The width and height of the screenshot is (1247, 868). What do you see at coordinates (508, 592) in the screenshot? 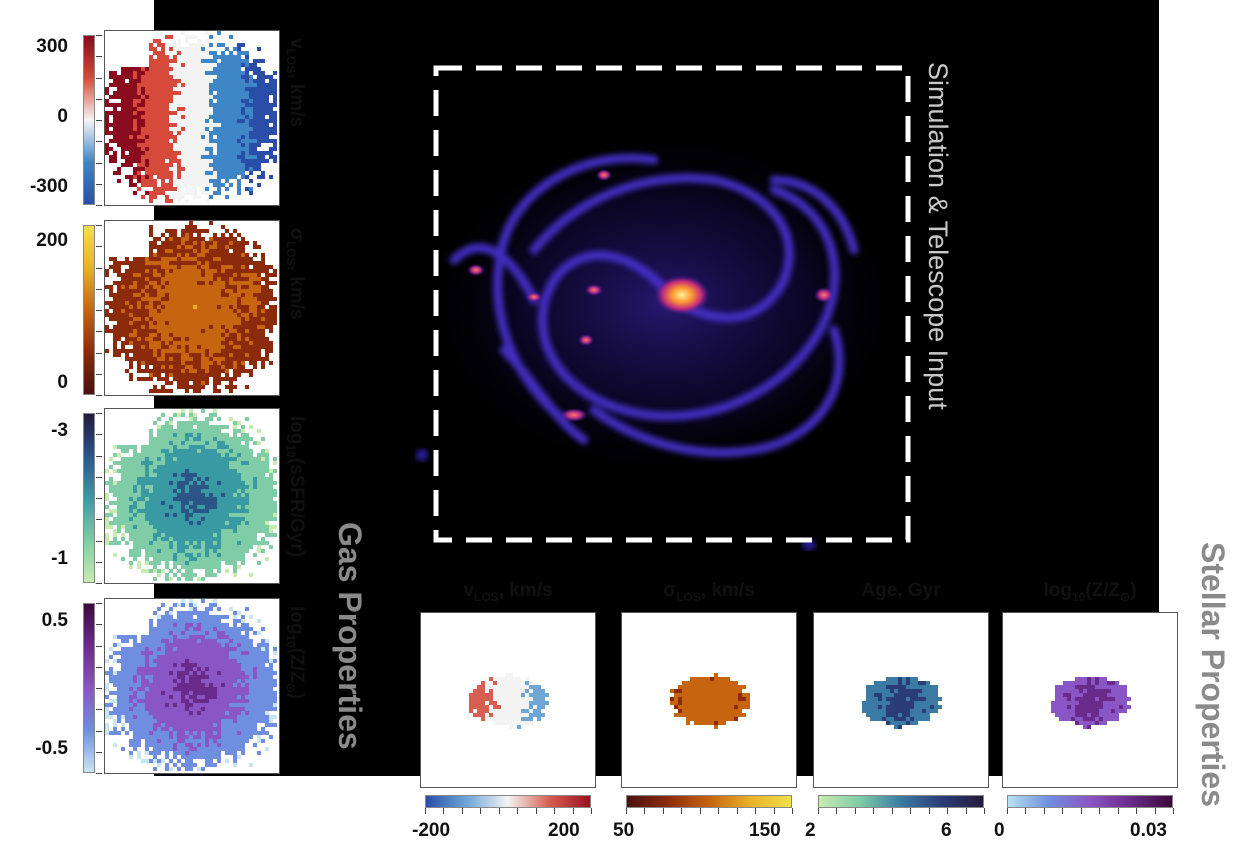
I see `stellar-map-label: vLOS, km/s` at bounding box center [508, 592].